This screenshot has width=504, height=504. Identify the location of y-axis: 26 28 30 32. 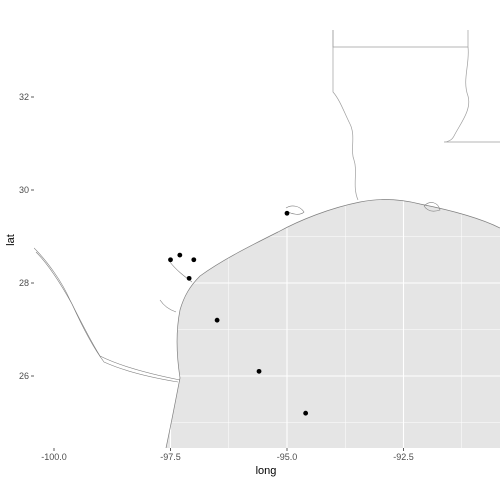
(26, 236).